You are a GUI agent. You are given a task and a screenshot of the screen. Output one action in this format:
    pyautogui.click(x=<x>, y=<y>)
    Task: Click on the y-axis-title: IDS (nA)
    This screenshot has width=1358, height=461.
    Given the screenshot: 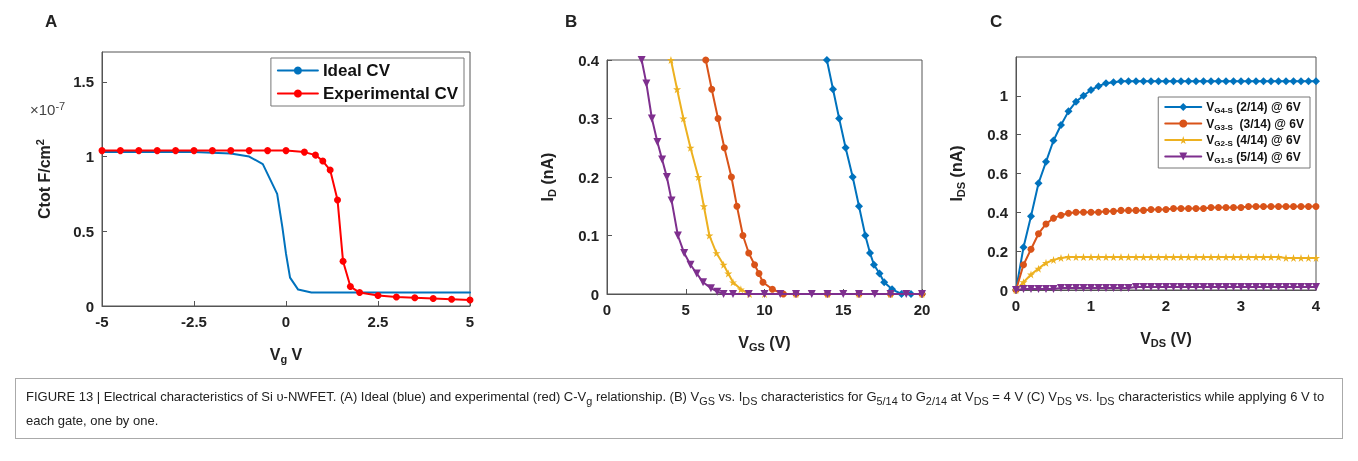 What is the action you would take?
    pyautogui.click(x=957, y=173)
    